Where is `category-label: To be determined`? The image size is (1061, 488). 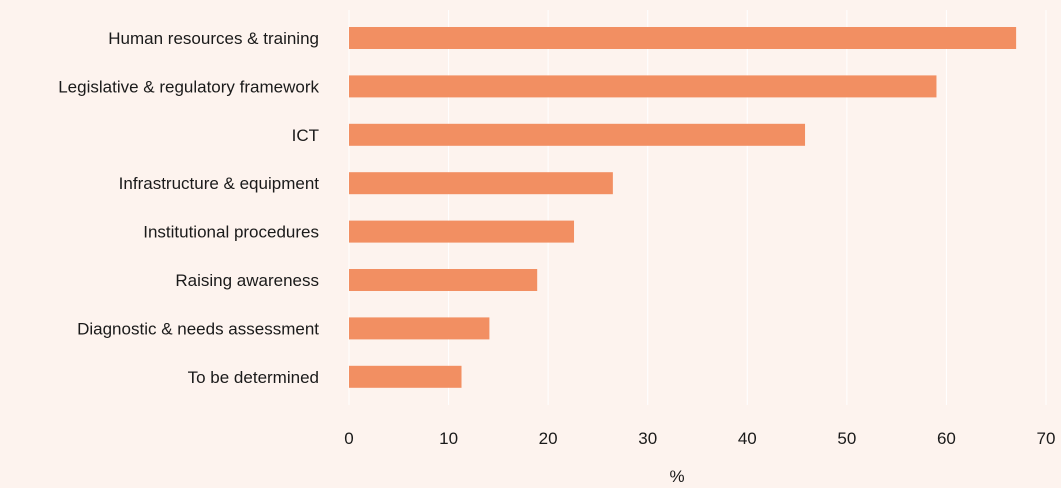
category-label: To be determined is located at coordinates (253, 377).